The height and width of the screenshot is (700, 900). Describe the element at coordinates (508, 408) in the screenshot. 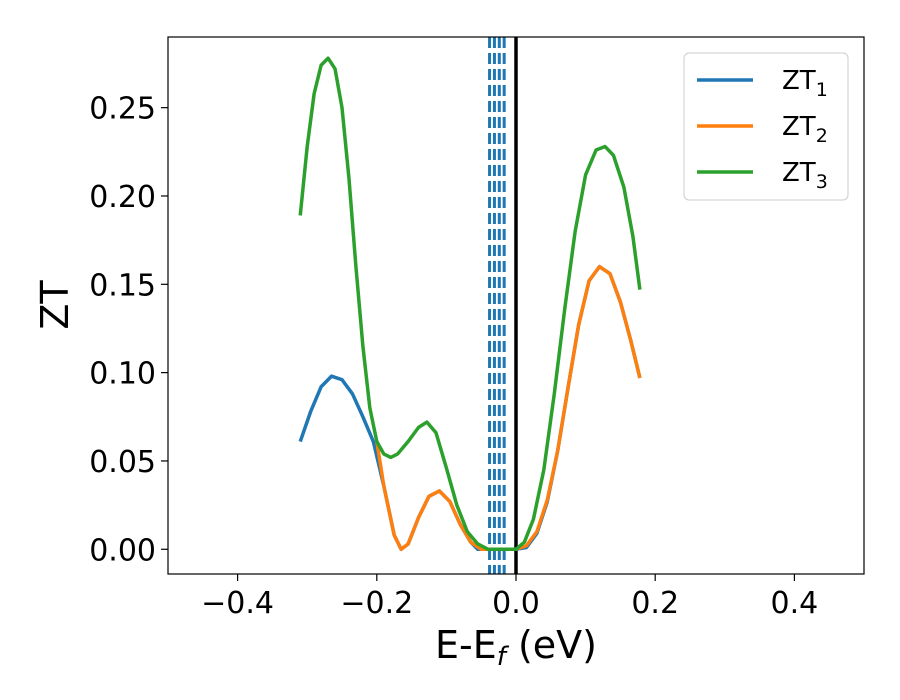

I see `series-line-zt2` at that location.